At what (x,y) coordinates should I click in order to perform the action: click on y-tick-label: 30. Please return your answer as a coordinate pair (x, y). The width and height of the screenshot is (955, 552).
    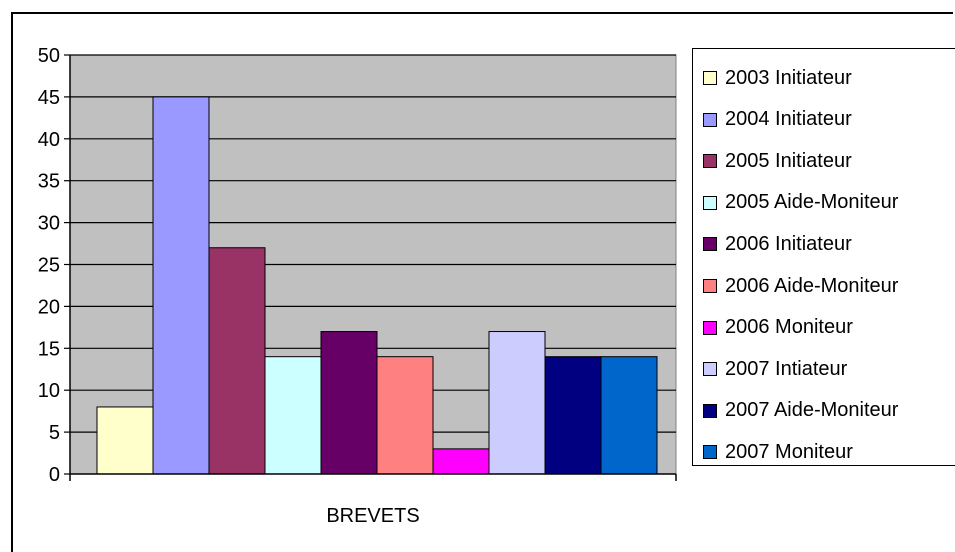
    Looking at the image, I should click on (49, 224).